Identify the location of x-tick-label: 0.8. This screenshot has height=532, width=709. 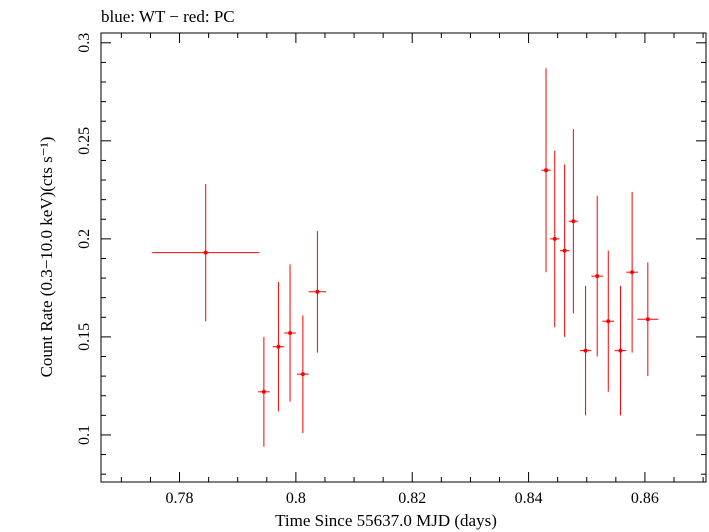
(296, 498).